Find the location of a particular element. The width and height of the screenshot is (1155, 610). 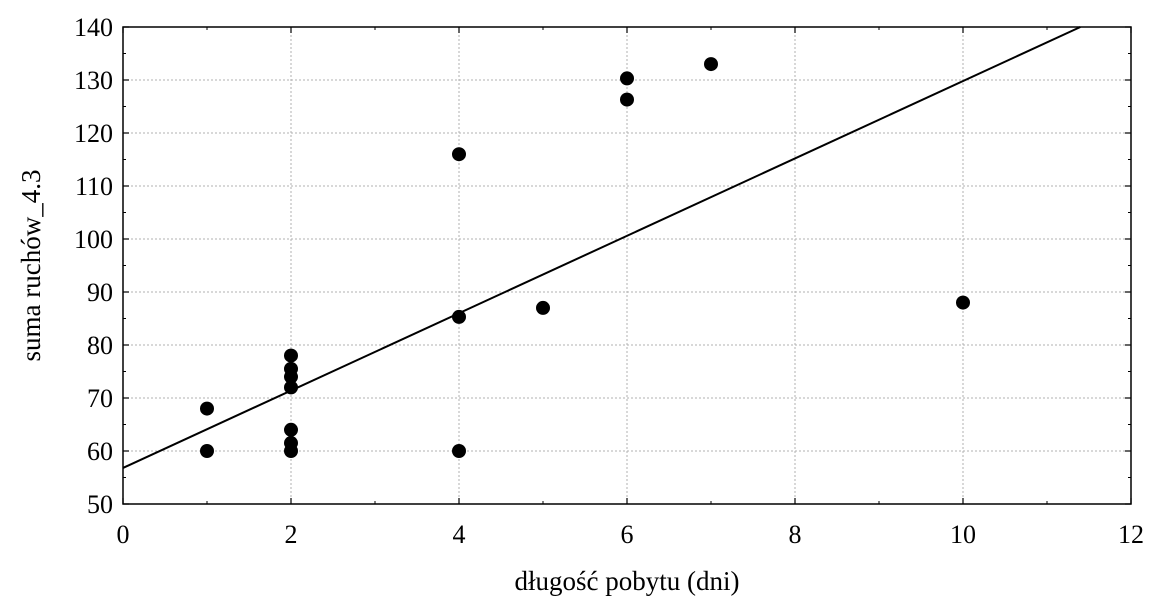

x-tick-label: 6 is located at coordinates (627, 534).